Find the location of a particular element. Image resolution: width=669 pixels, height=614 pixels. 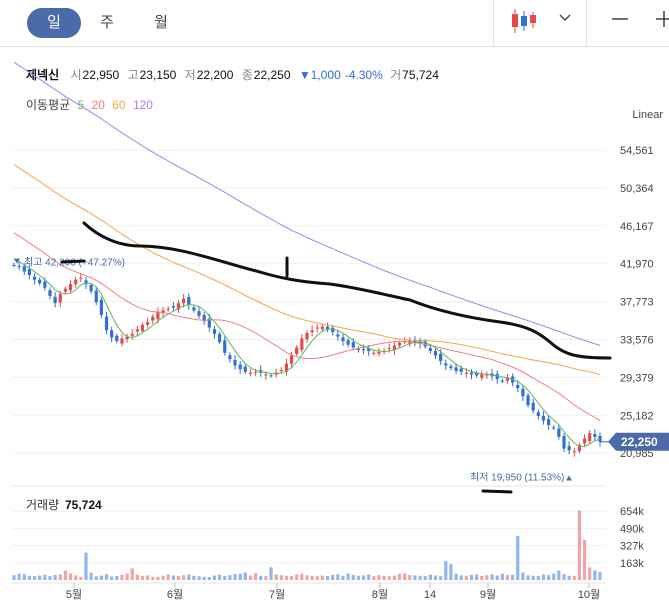

open-value: 22,950 is located at coordinates (101, 75).